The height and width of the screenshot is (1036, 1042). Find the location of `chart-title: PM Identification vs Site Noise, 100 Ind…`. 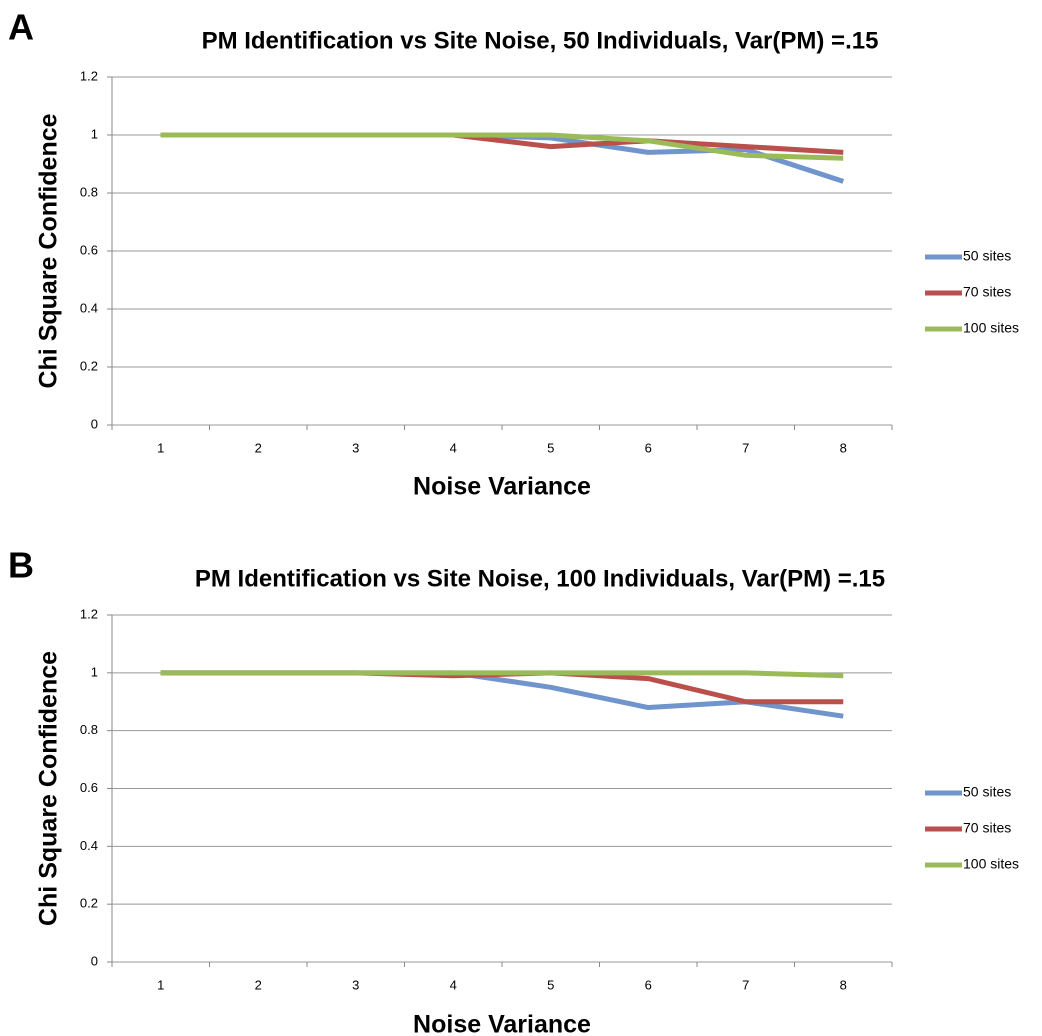

chart-title: PM Identification vs Site Noise, 100 Ind… is located at coordinates (540, 578).